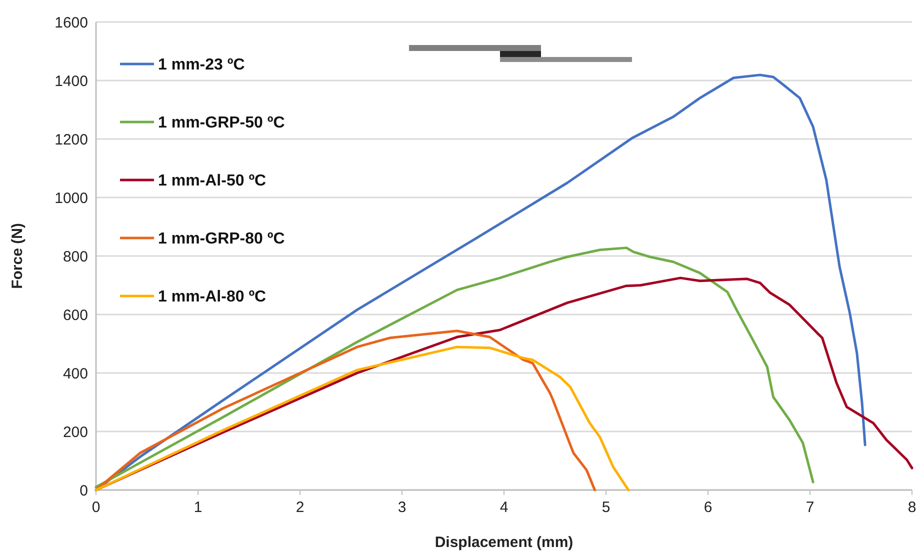 Image resolution: width=919 pixels, height=551 pixels. I want to click on x-tick-label: 2, so click(300, 507).